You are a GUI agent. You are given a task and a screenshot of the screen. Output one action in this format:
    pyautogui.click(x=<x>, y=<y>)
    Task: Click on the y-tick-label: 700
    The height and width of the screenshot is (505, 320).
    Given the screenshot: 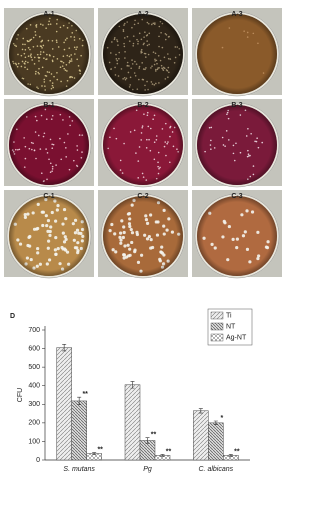 What is the action you would take?
    pyautogui.click(x=34, y=330)
    